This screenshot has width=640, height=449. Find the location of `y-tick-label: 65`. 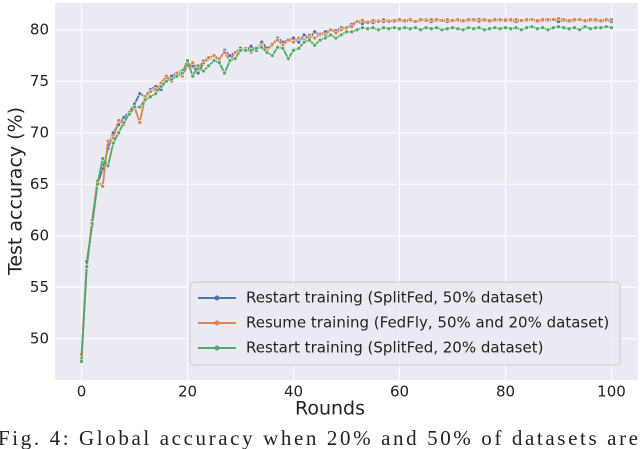

y-tick-label: 65 is located at coordinates (39, 184).